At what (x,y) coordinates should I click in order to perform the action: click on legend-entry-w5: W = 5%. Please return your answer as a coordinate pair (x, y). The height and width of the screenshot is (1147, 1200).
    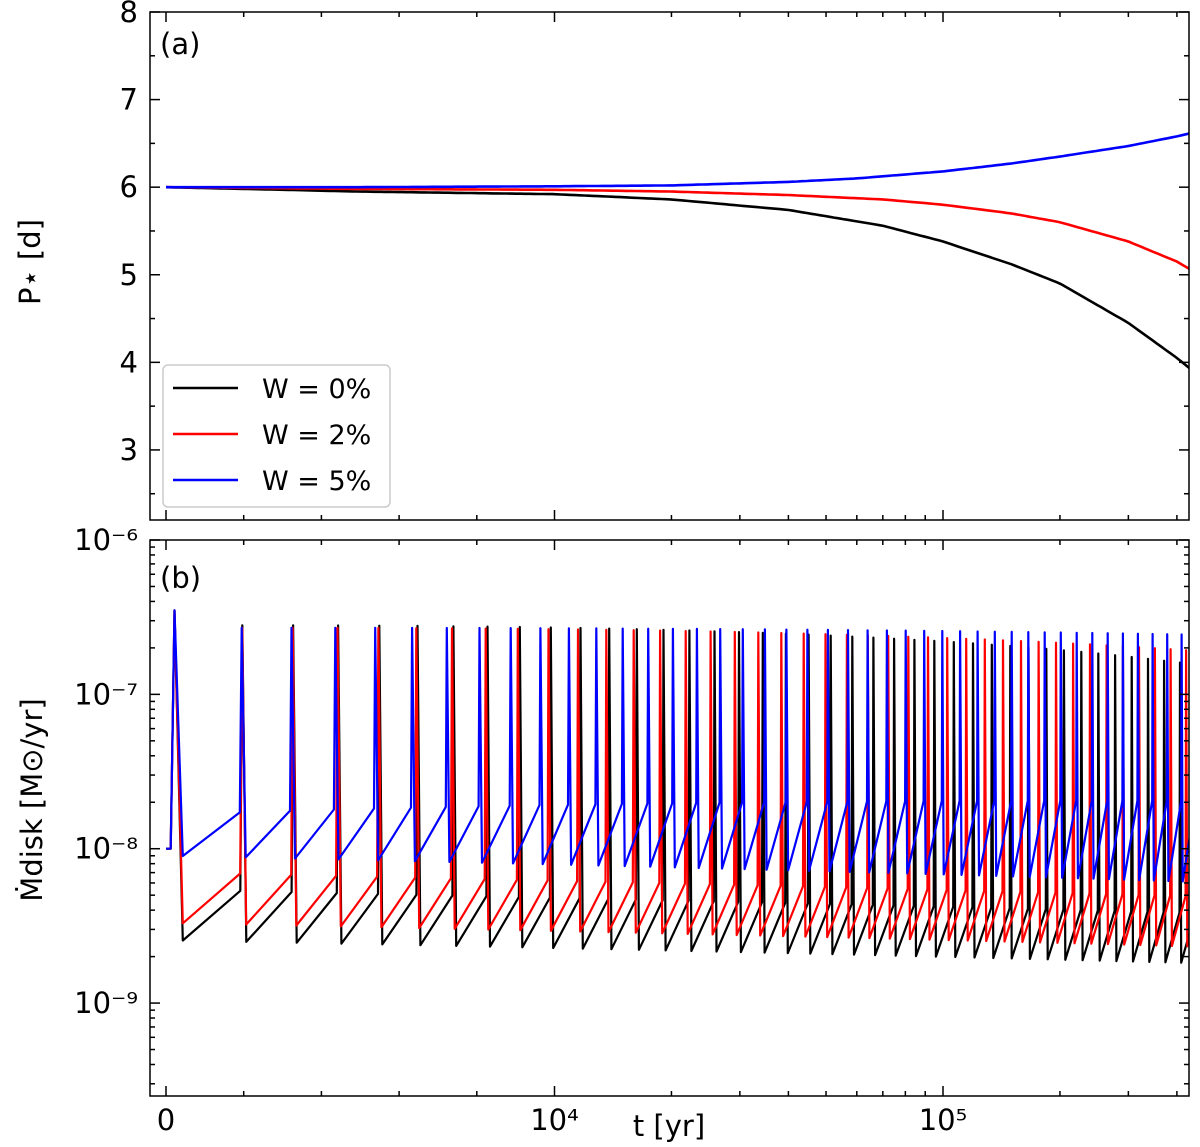
    Looking at the image, I should click on (316, 481).